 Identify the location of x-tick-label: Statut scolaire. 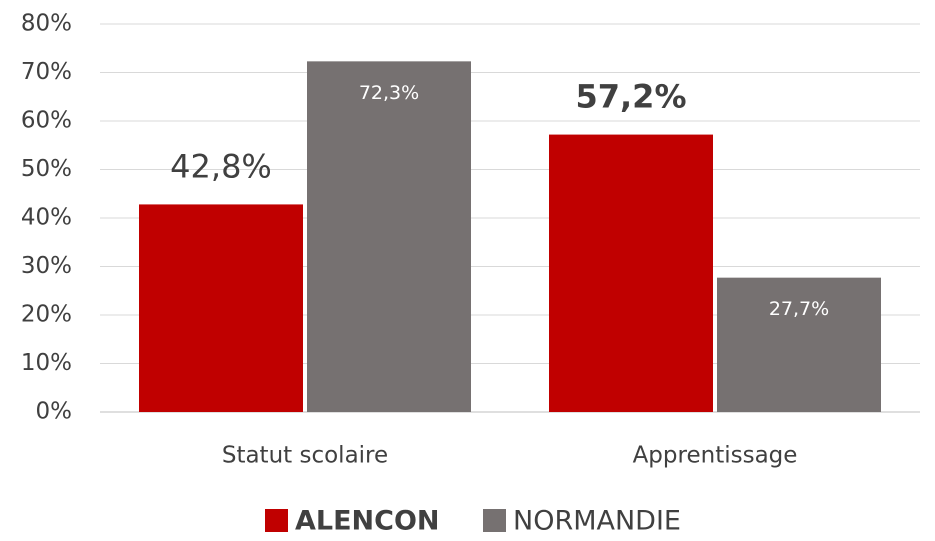
(305, 456).